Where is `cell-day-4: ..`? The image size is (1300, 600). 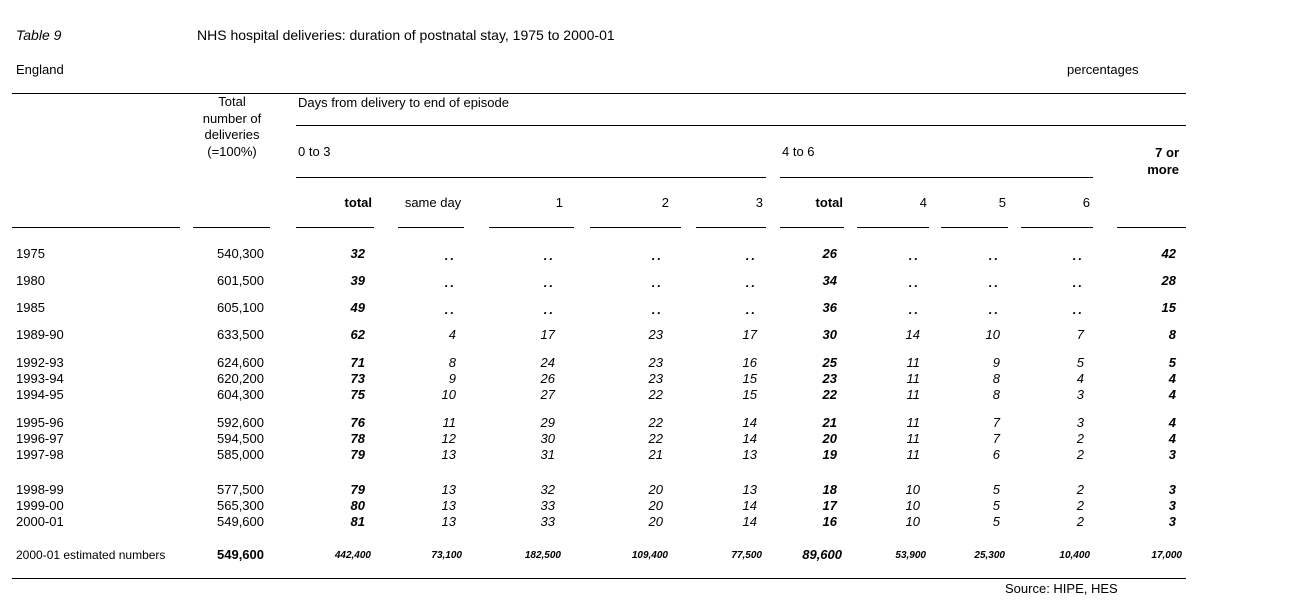
cell-day-4: .. is located at coordinates (914, 255).